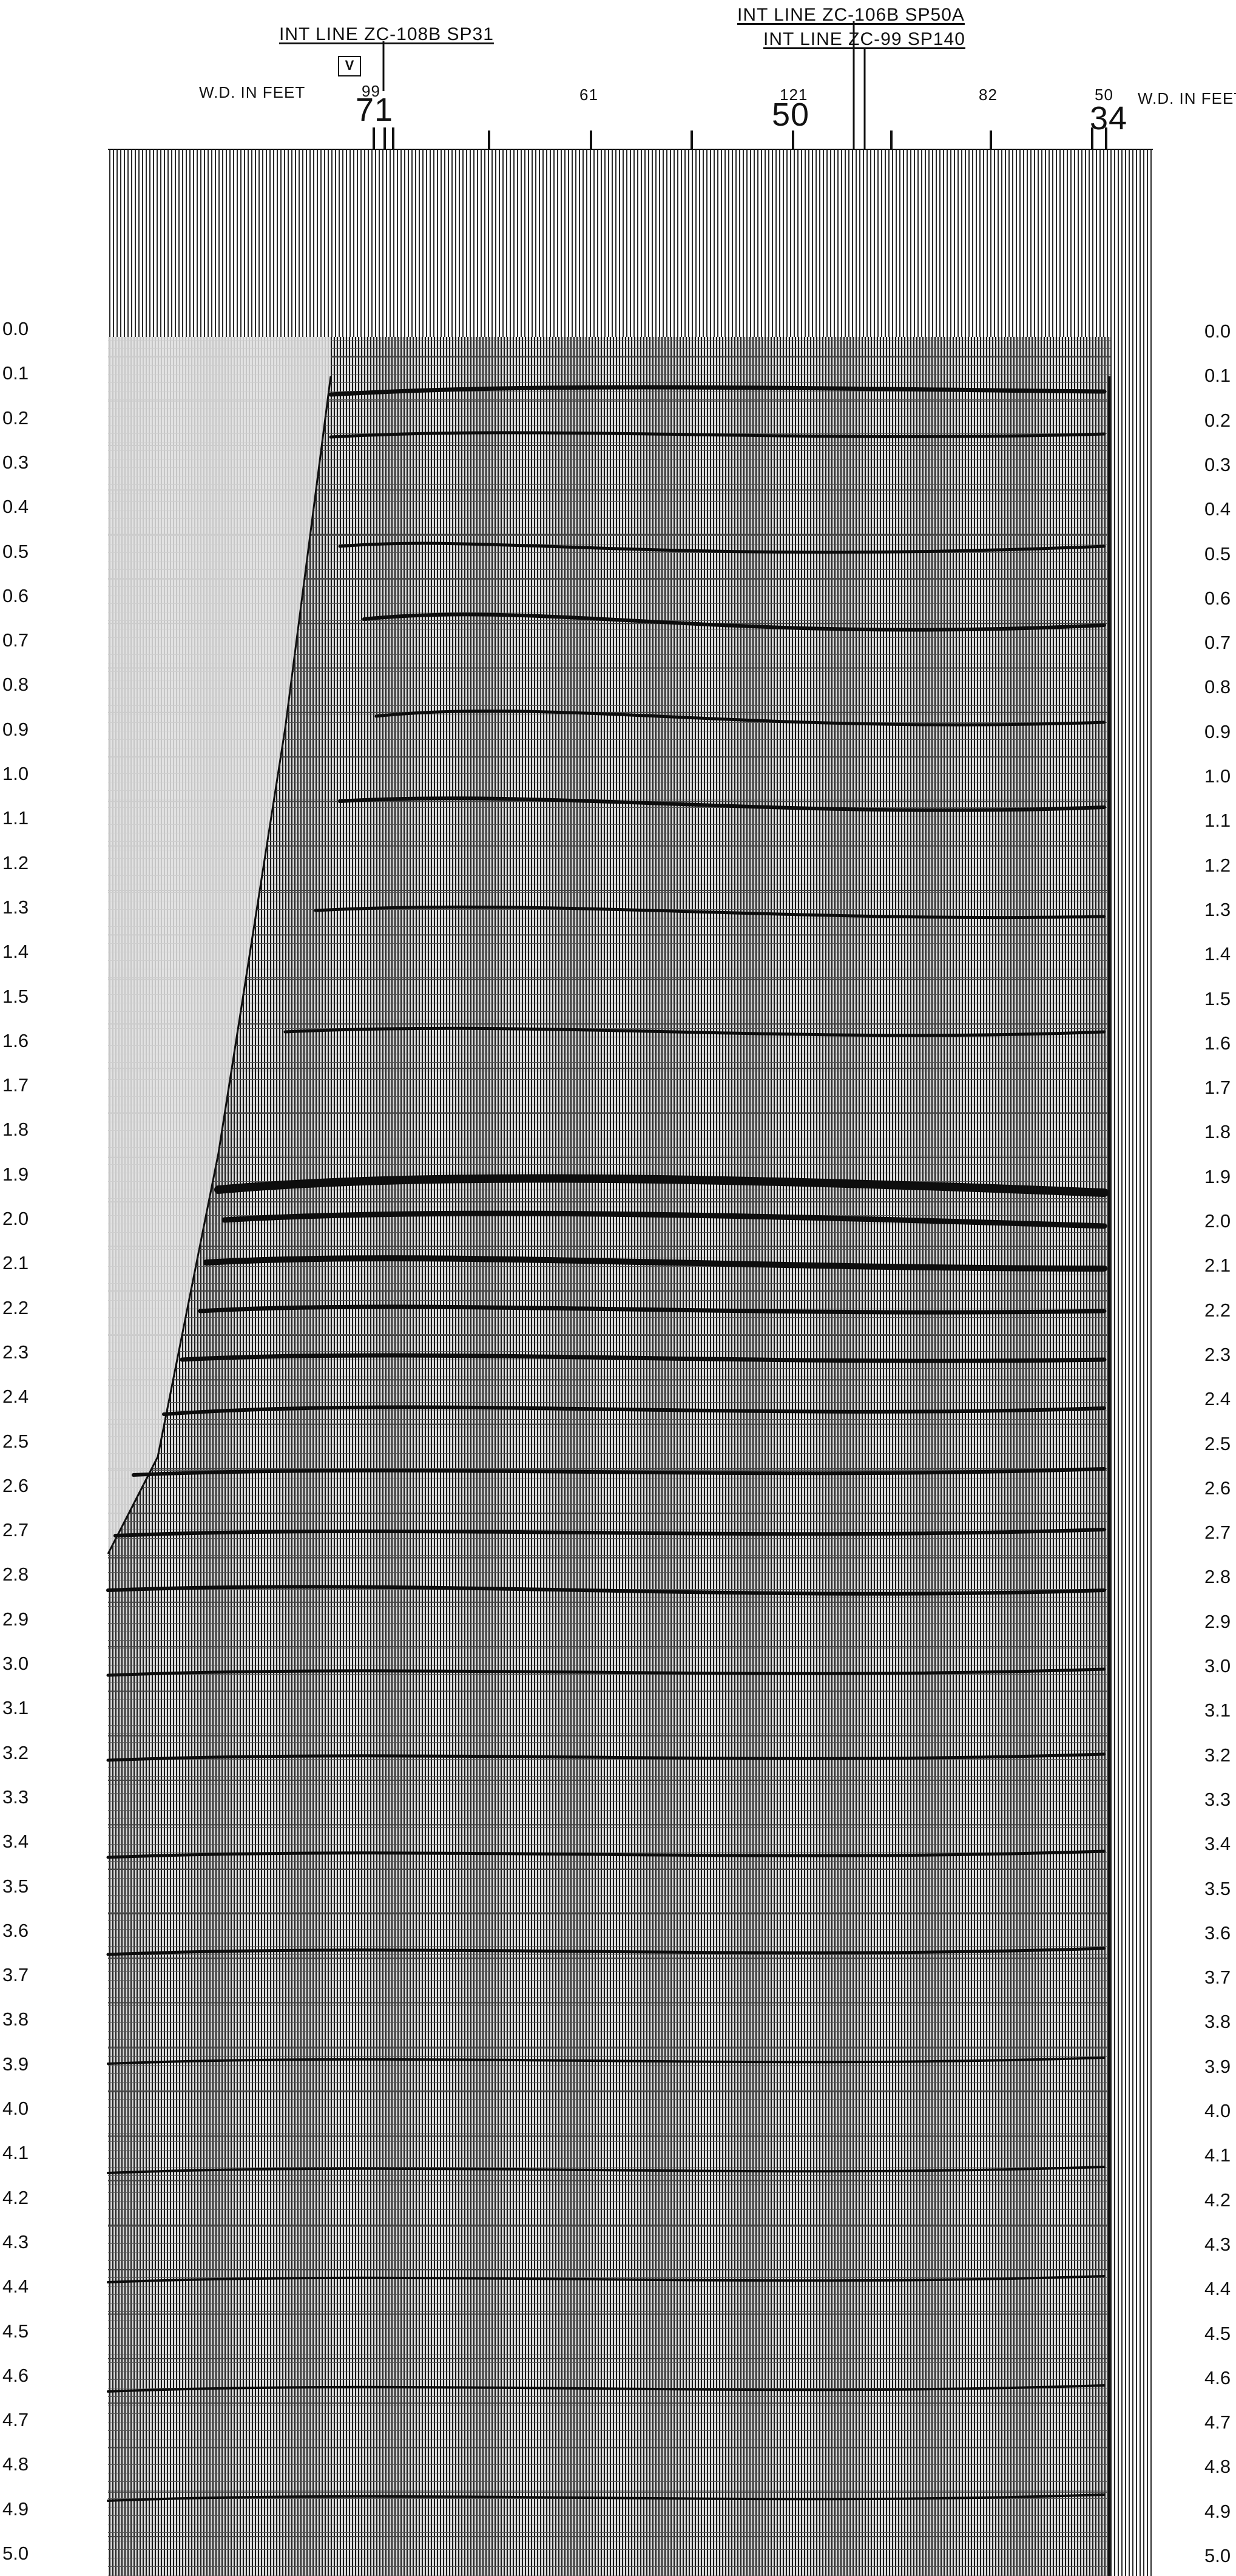 This screenshot has width=1236, height=2576. What do you see at coordinates (1217, 1621) in the screenshot?
I see `time-label-right: 2.9` at bounding box center [1217, 1621].